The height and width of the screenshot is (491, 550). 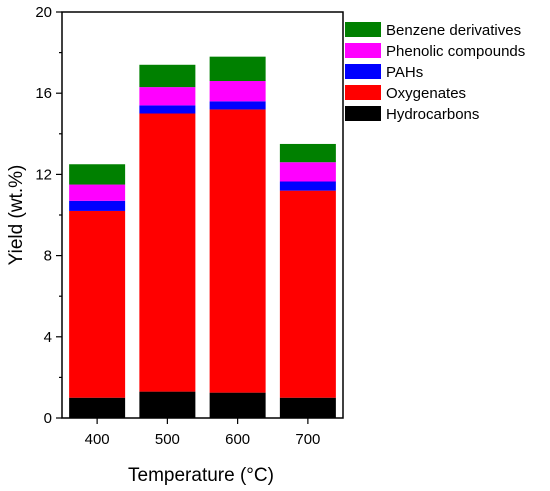 What do you see at coordinates (426, 93) in the screenshot?
I see `legend-label: Oxygenates` at bounding box center [426, 93].